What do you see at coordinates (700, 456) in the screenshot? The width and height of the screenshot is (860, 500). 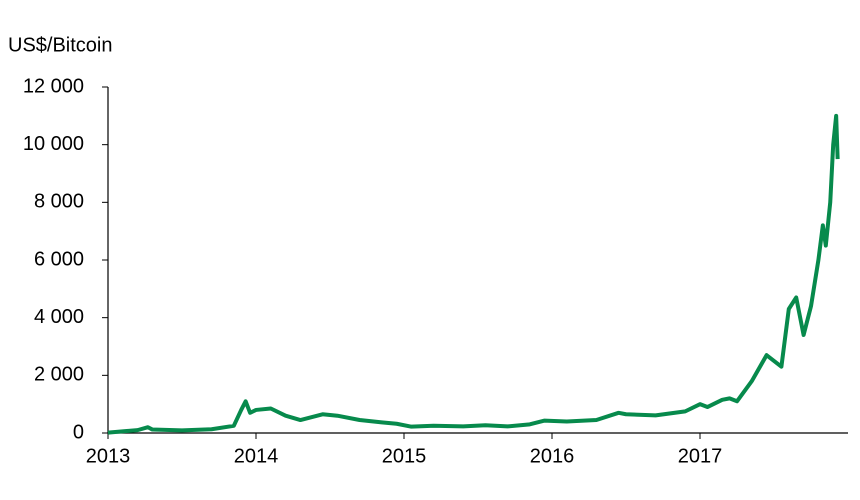 I see `x-tick-label: 2017` at bounding box center [700, 456].